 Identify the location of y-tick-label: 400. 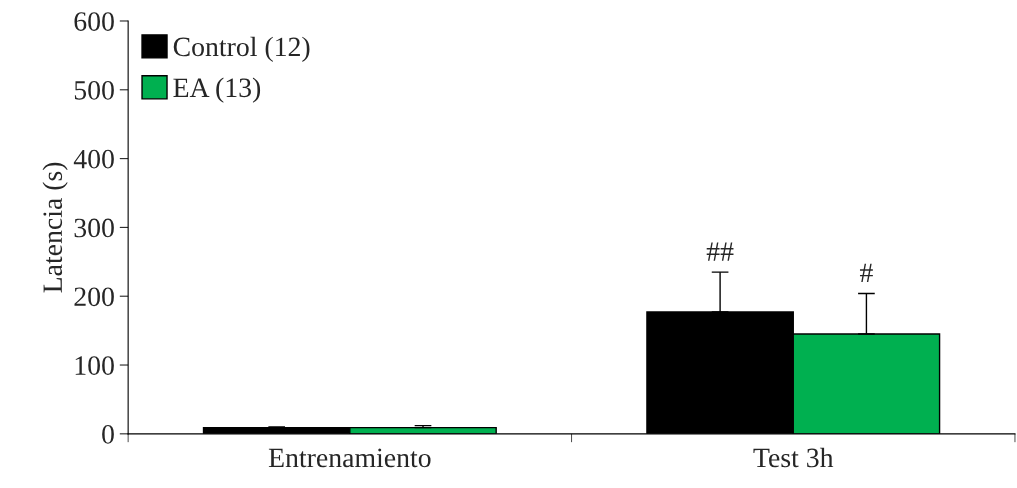
(93, 159).